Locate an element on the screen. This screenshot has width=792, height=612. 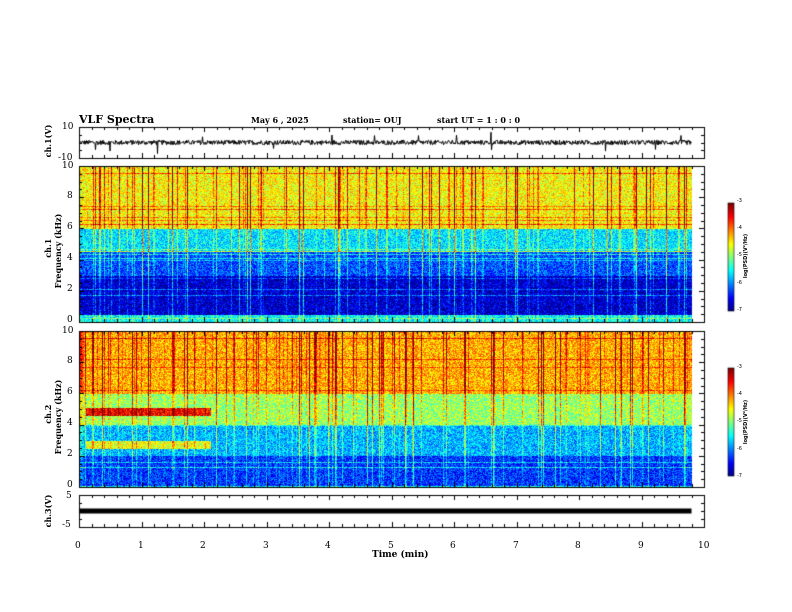
ch1-spectrogram-ylabel: ch.1 Frequency (kHz) is located at coordinates (48, 251).